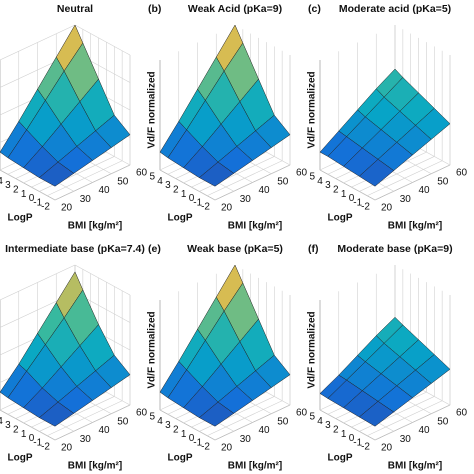  I want to click on chart-title: Weak Acid (pKa=9), so click(235, 9).